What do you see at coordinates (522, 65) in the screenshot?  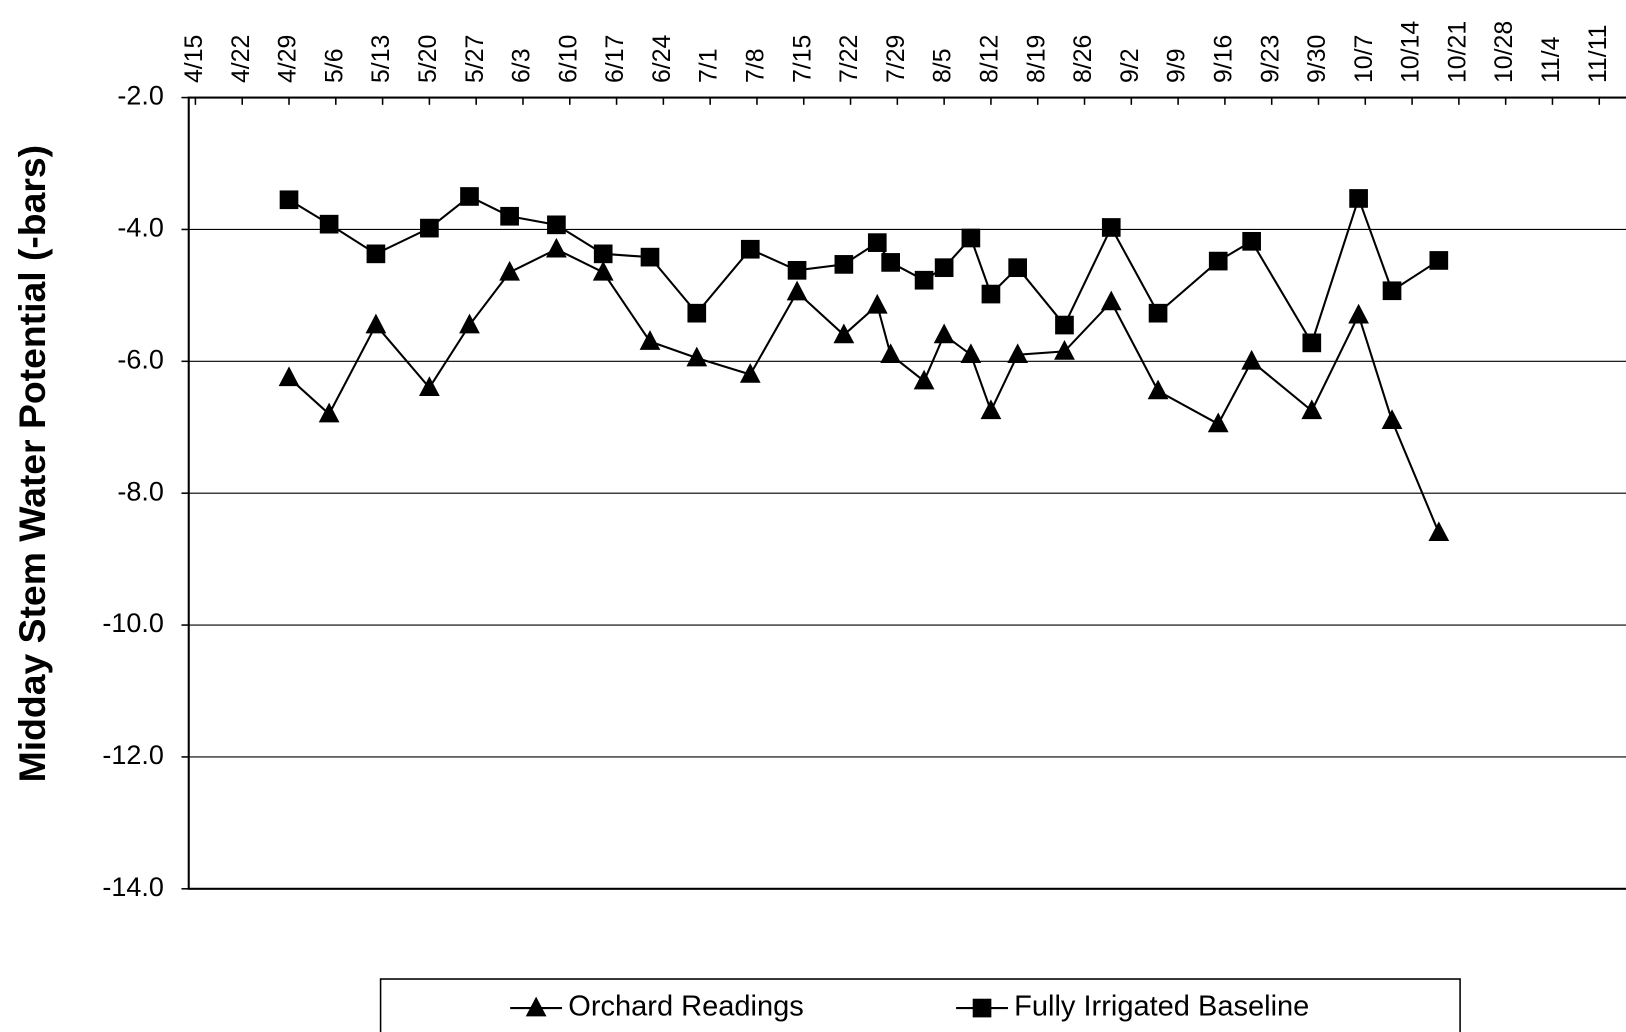 I see `x-tick-label: 6/3` at bounding box center [522, 65].